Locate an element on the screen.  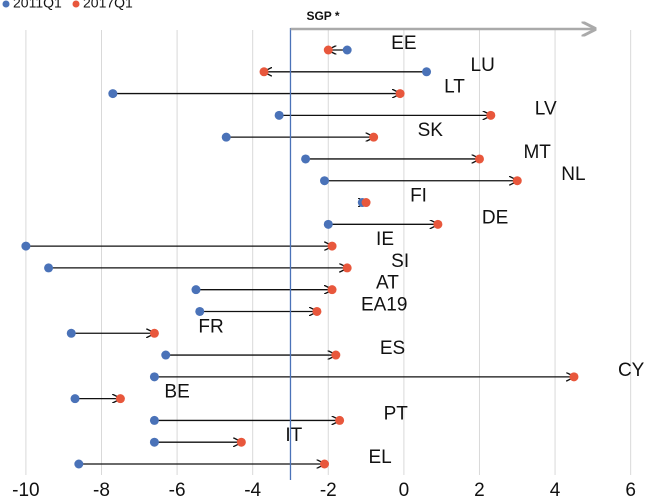
x-tick-label: 4 is located at coordinates (555, 490).